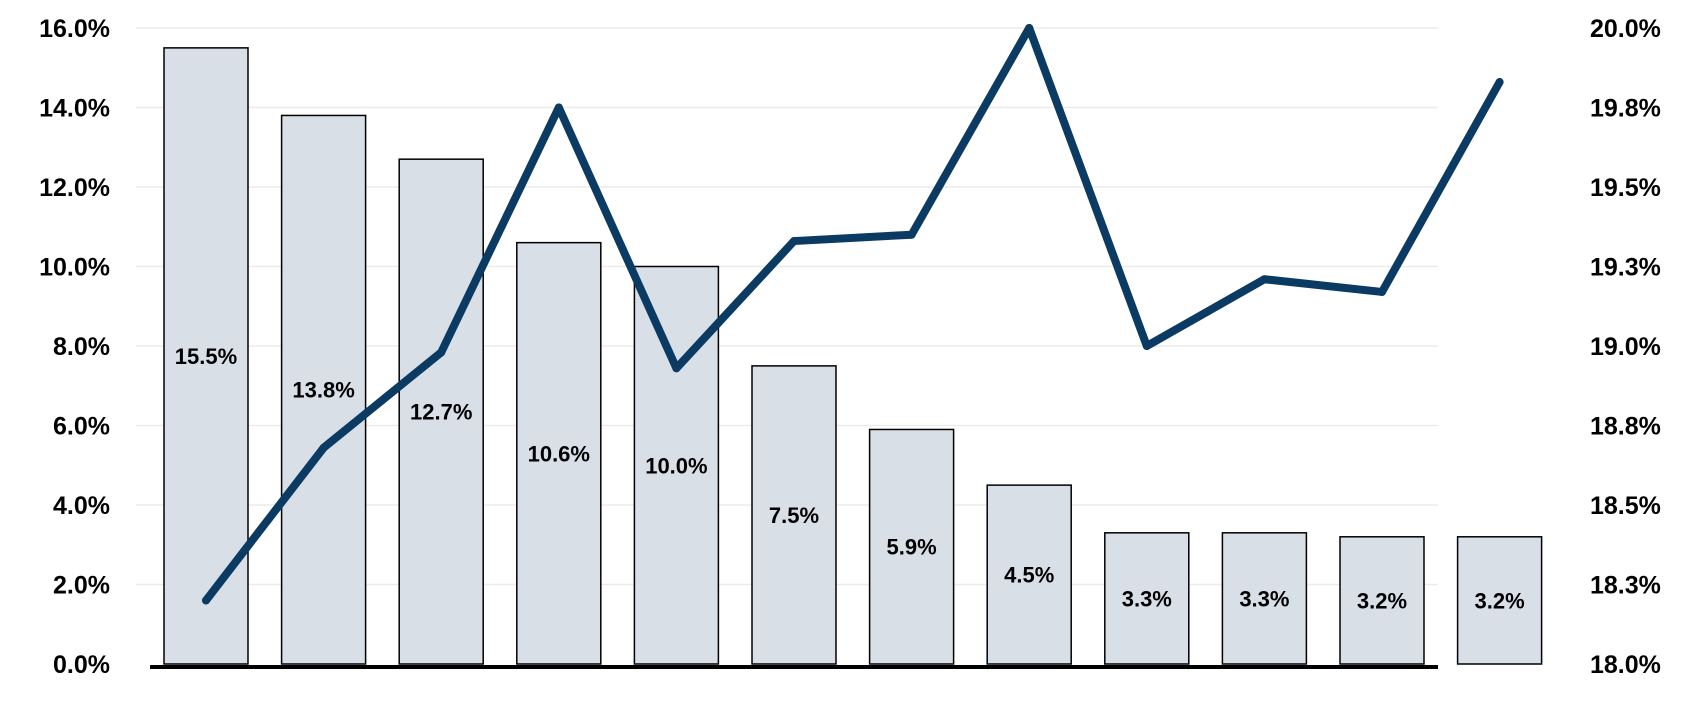 This screenshot has width=1700, height=722. I want to click on right-y-tick-label: 20.0%, so click(1625, 29).